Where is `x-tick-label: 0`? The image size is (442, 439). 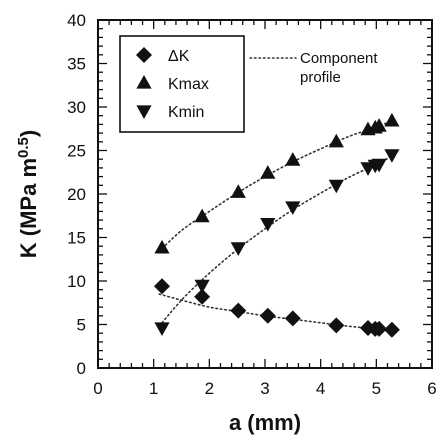 x-tick-label: 0 is located at coordinates (97, 388).